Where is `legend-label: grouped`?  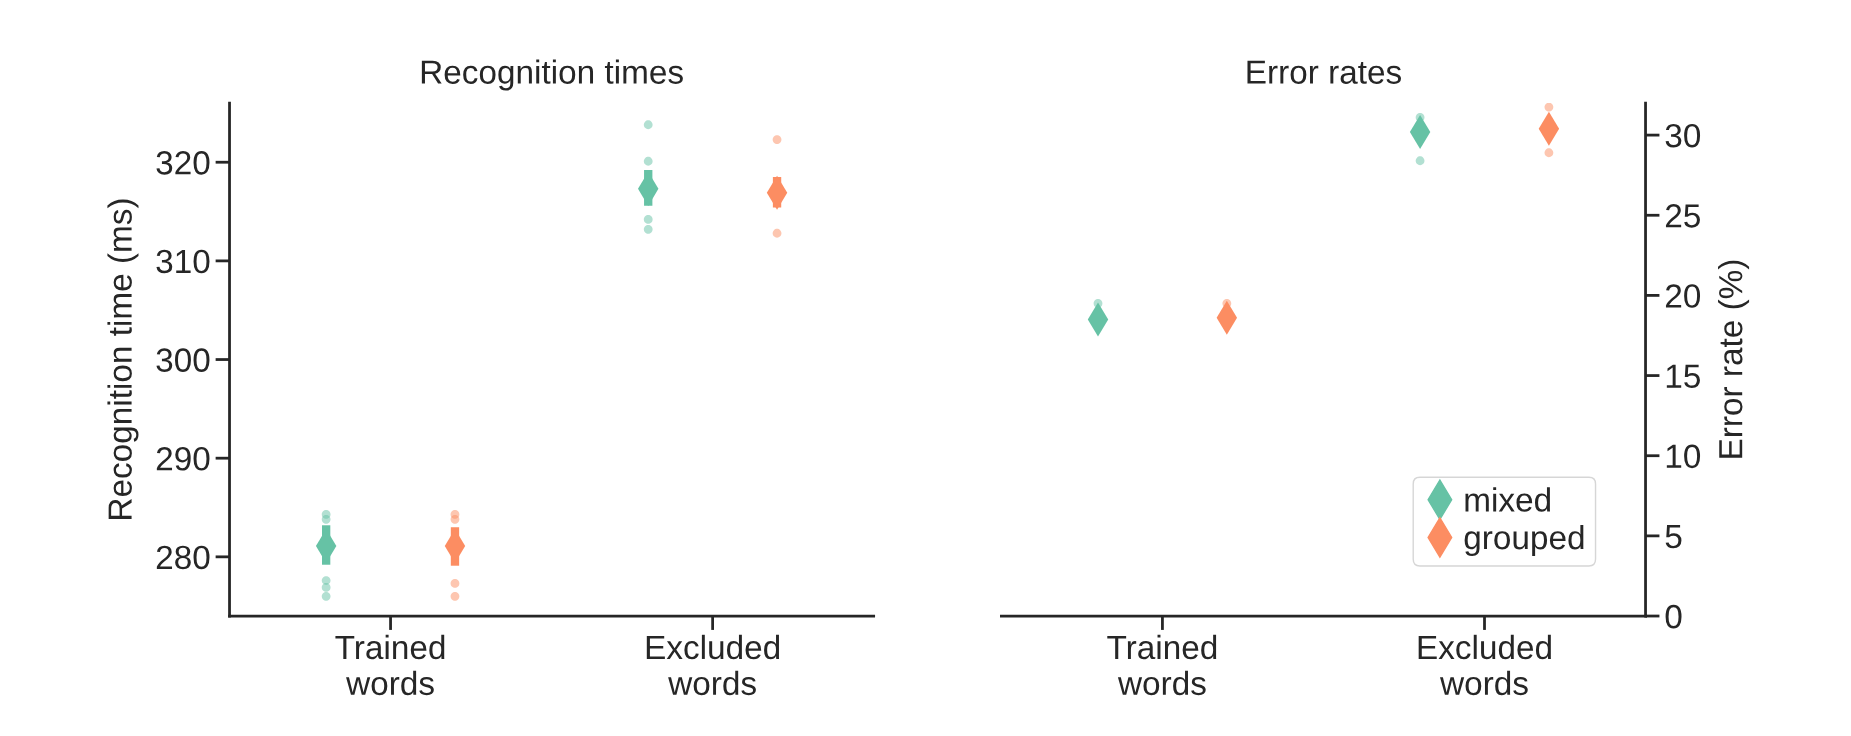
legend-label: grouped is located at coordinates (1524, 540).